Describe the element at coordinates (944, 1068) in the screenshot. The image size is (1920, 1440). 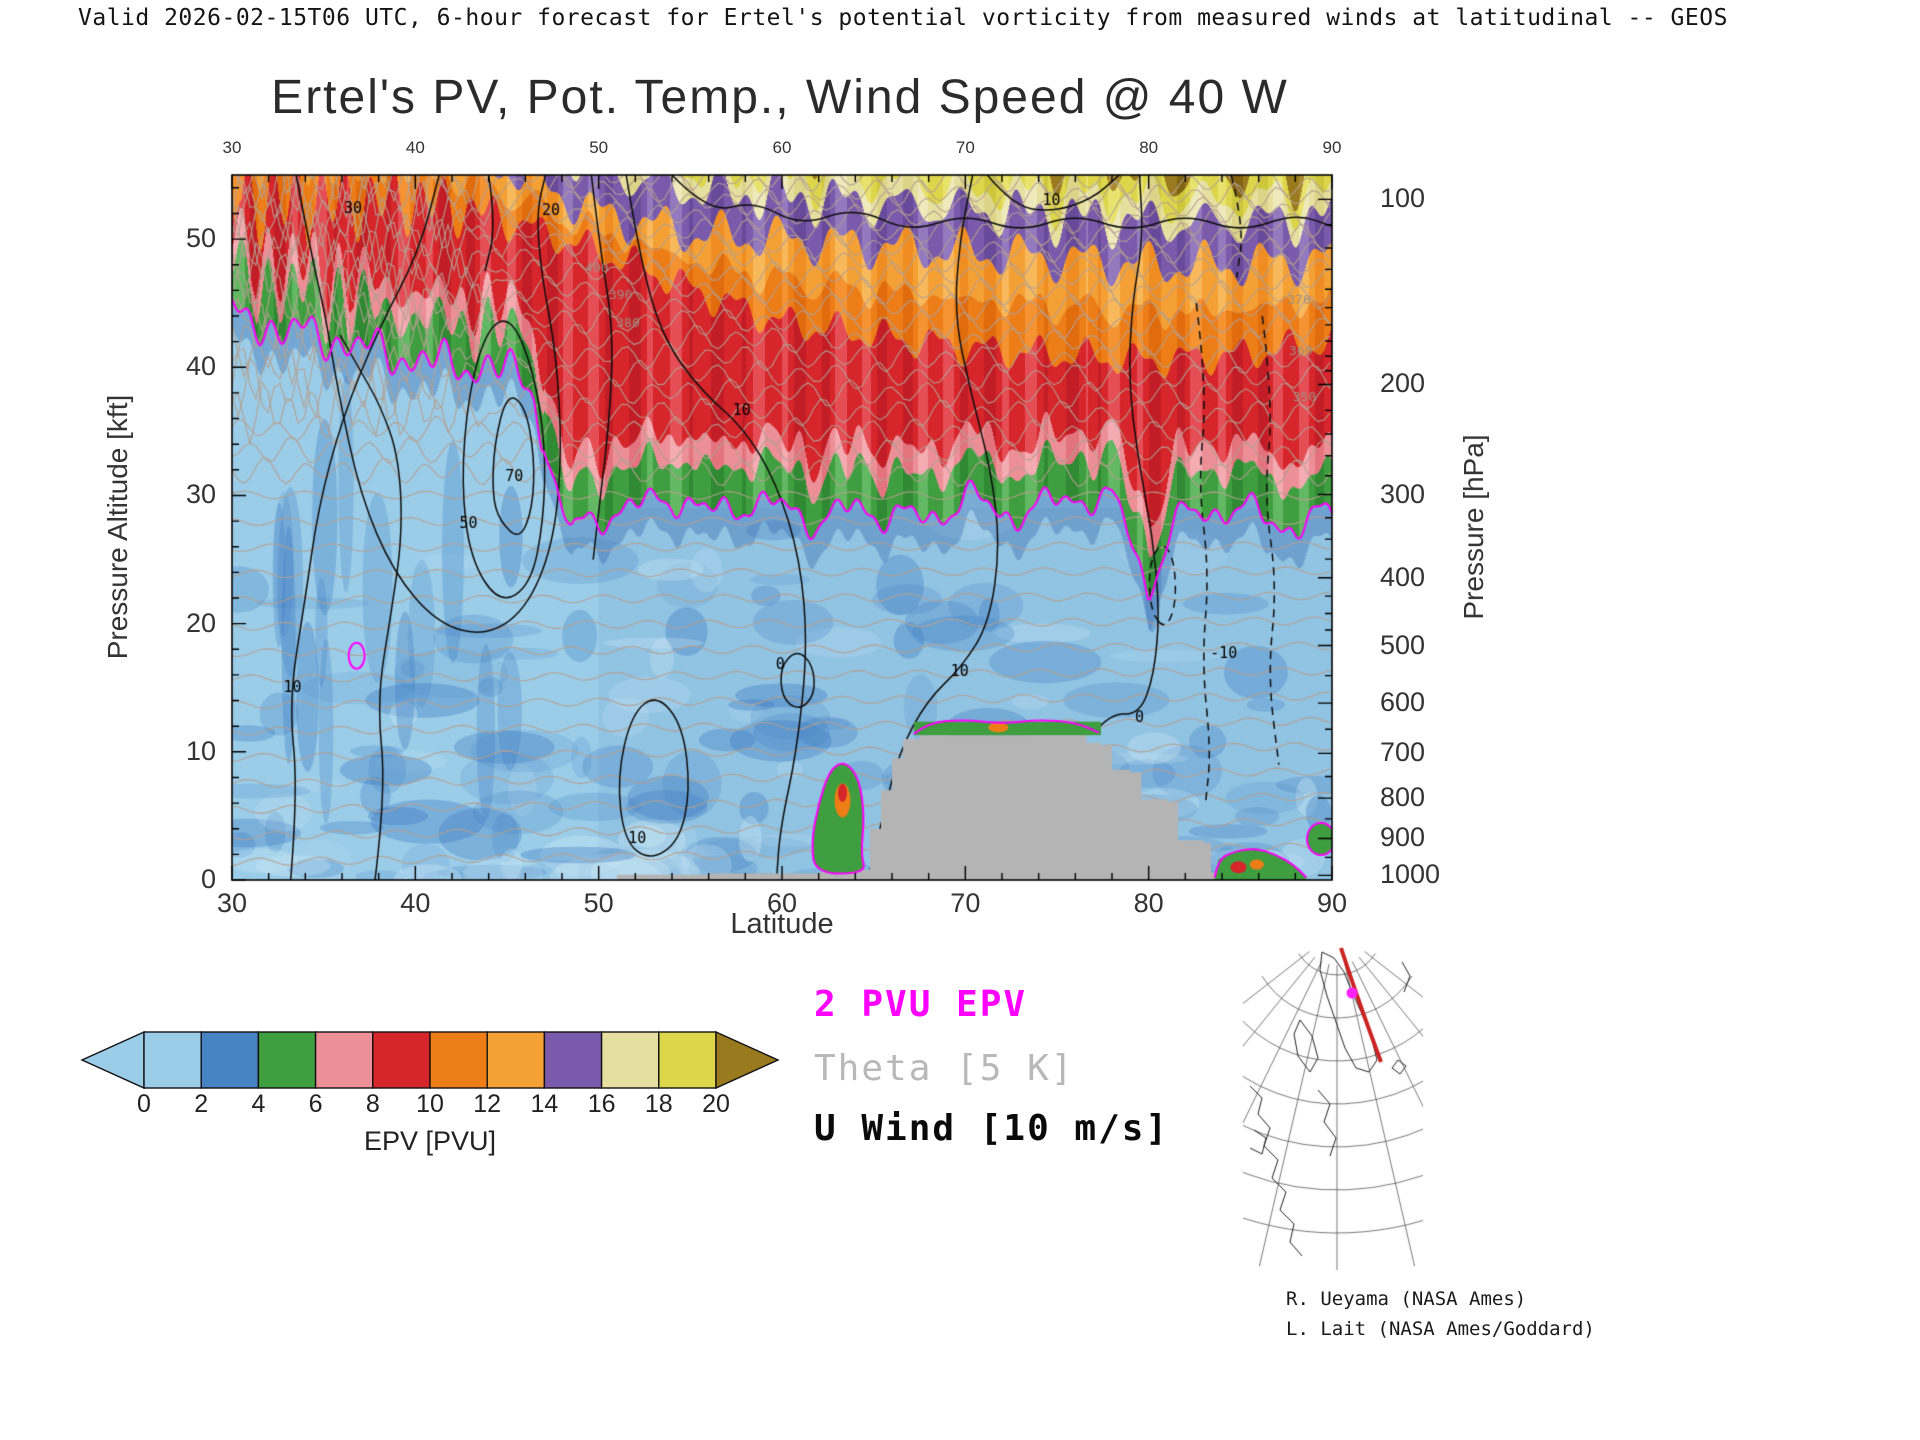
I see `legend-entry-theta: Theta [5 K]` at that location.